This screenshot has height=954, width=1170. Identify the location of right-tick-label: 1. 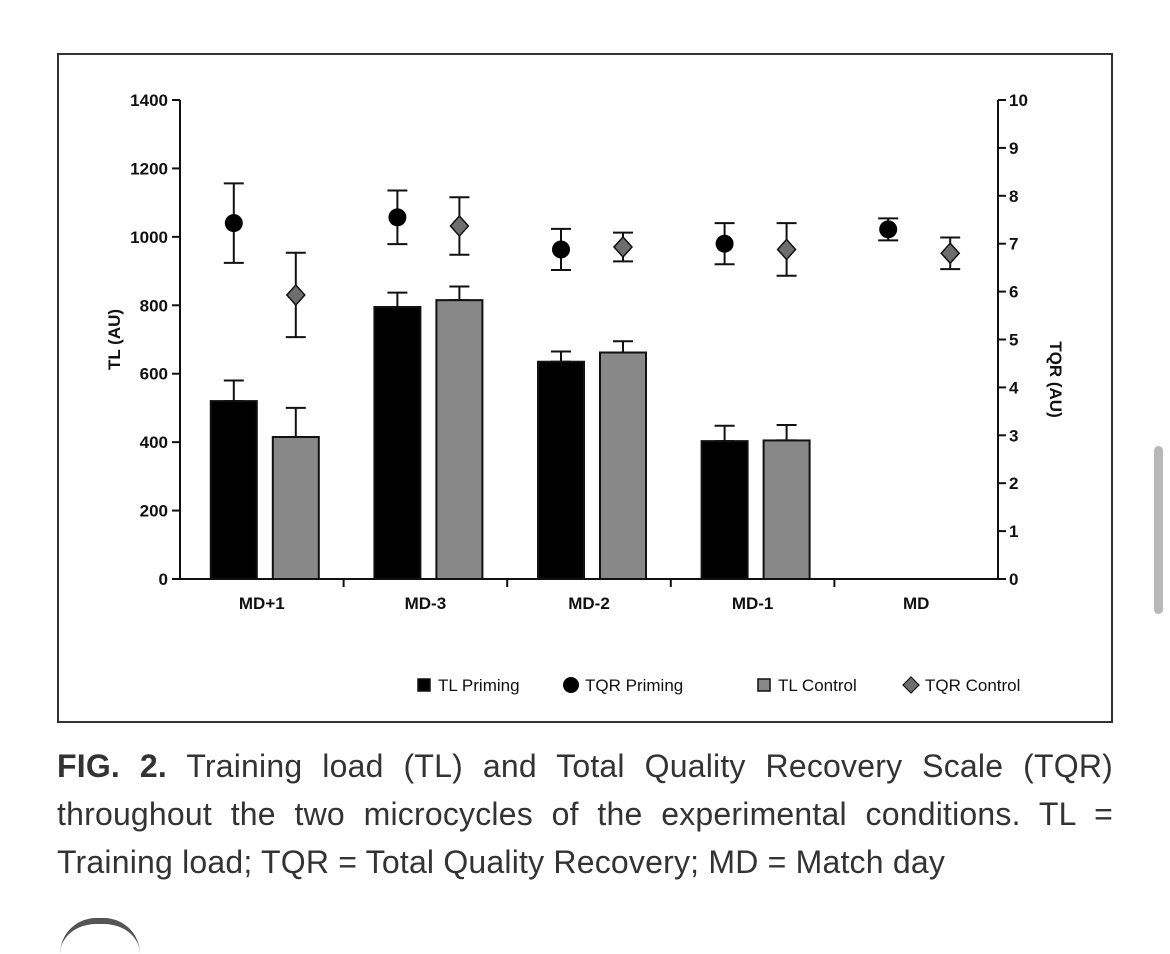
(1013, 531).